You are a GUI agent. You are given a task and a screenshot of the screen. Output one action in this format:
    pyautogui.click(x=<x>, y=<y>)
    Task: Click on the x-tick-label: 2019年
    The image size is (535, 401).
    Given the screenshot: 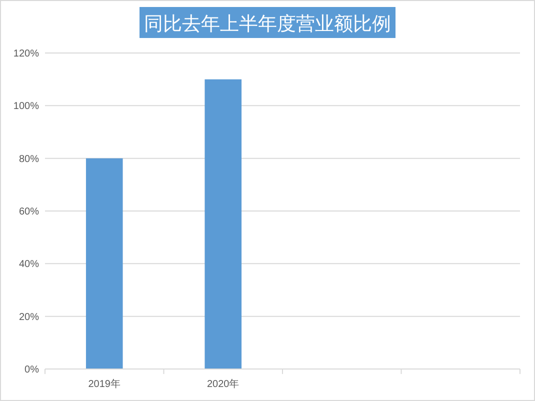 What is the action you would take?
    pyautogui.click(x=104, y=384)
    